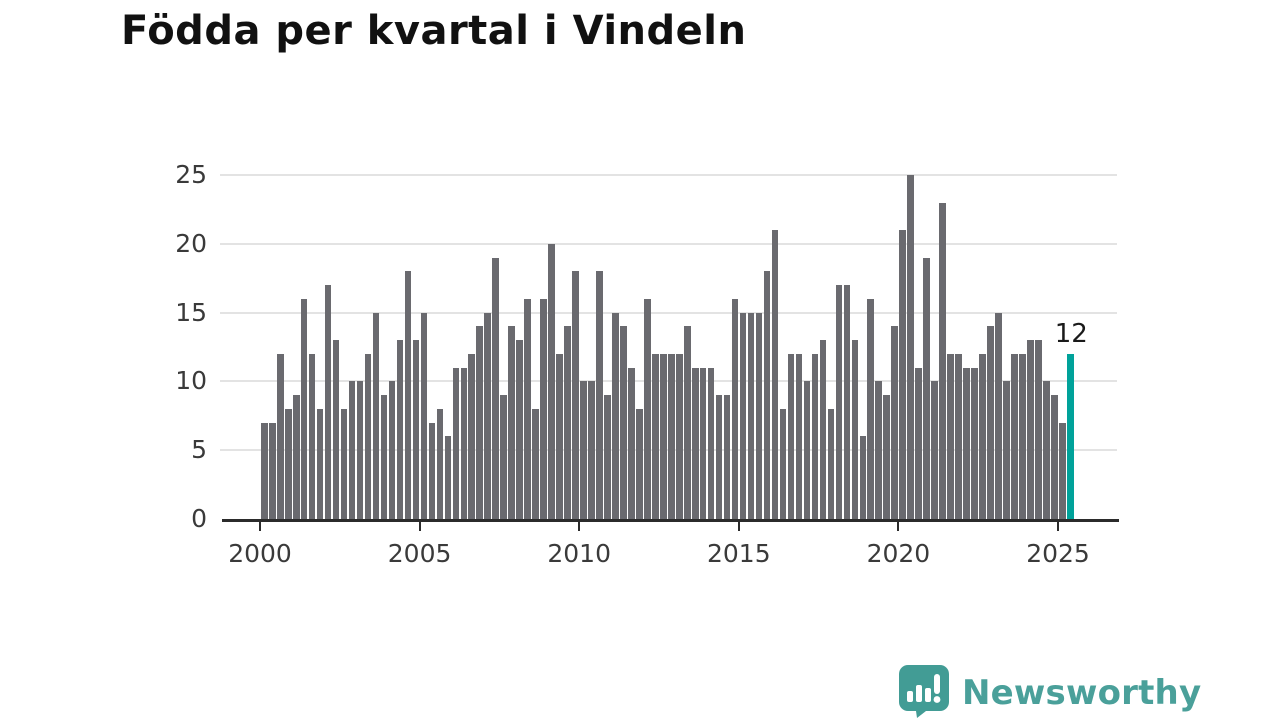 Image resolution: width=1280 pixels, height=720 pixels. What do you see at coordinates (199, 450) in the screenshot?
I see `y-axis-label-5: 5` at bounding box center [199, 450].